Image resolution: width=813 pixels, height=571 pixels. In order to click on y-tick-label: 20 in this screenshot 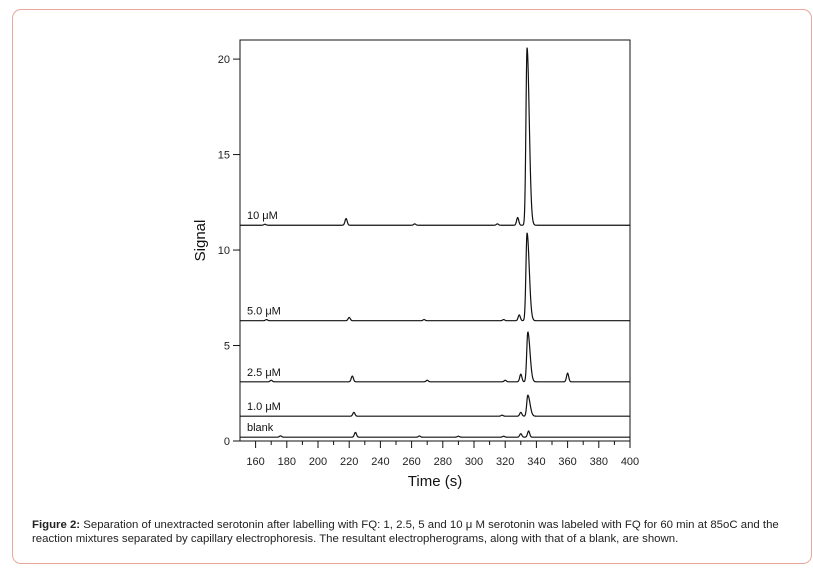, I will do `click(224, 60)`.